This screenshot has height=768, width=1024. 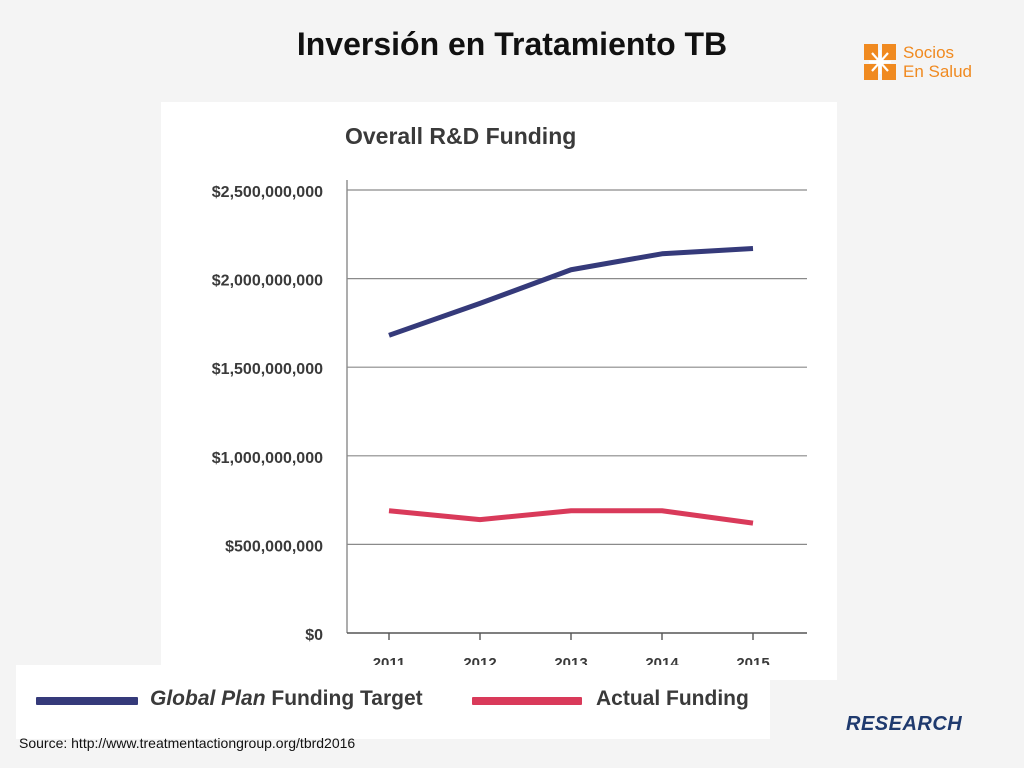 What do you see at coordinates (314, 635) in the screenshot?
I see `y-tick-label-0: $0` at bounding box center [314, 635].